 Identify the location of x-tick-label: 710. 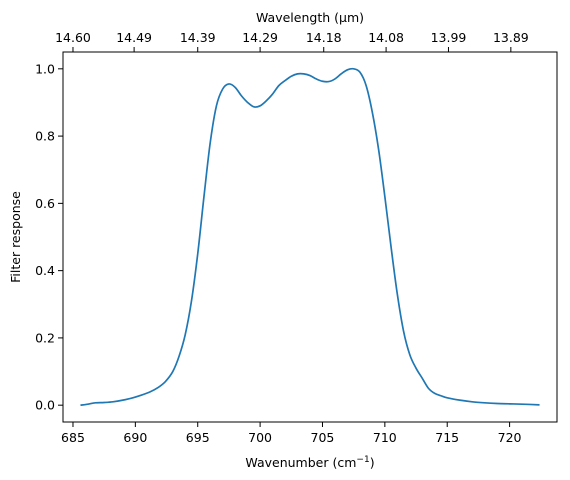
(385, 437).